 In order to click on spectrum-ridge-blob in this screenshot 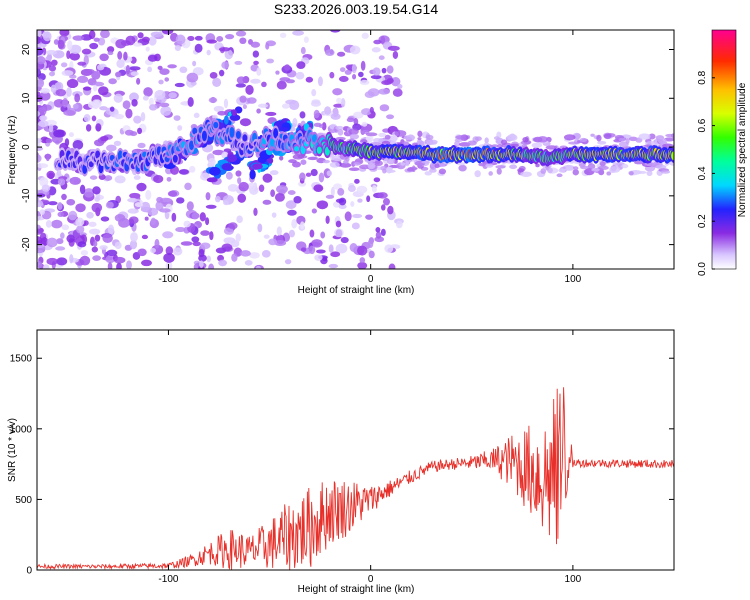, I will do `click(272, 142)`.